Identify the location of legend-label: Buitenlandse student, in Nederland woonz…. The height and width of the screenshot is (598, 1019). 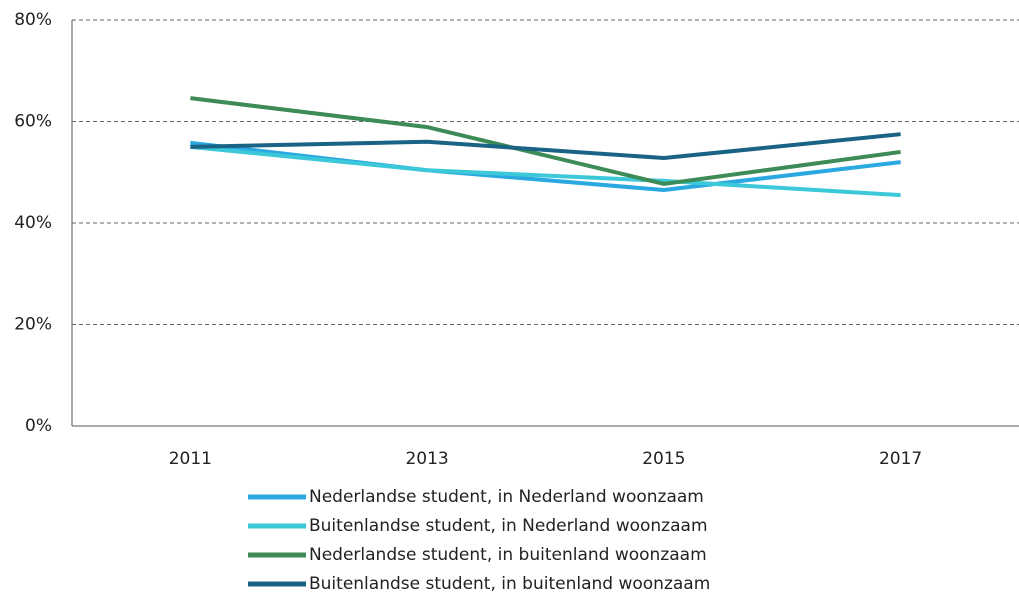
(508, 526).